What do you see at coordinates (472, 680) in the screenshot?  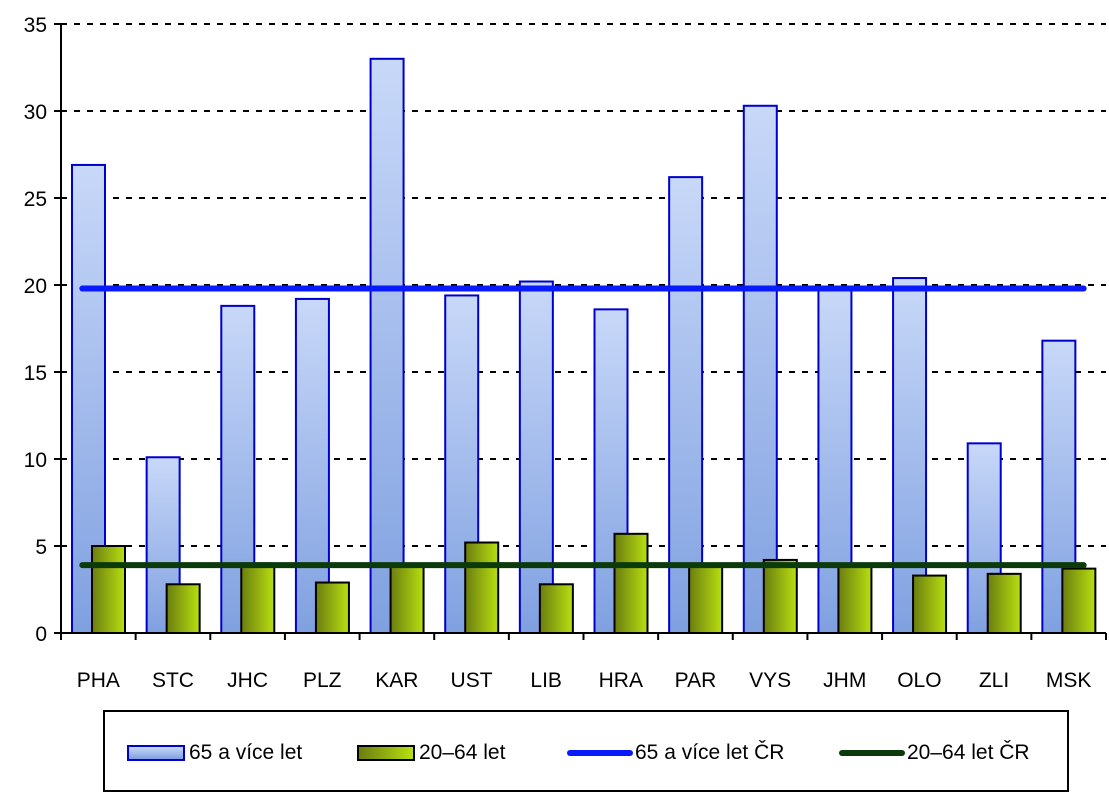 I see `x-tick-label-ust: UST` at bounding box center [472, 680].